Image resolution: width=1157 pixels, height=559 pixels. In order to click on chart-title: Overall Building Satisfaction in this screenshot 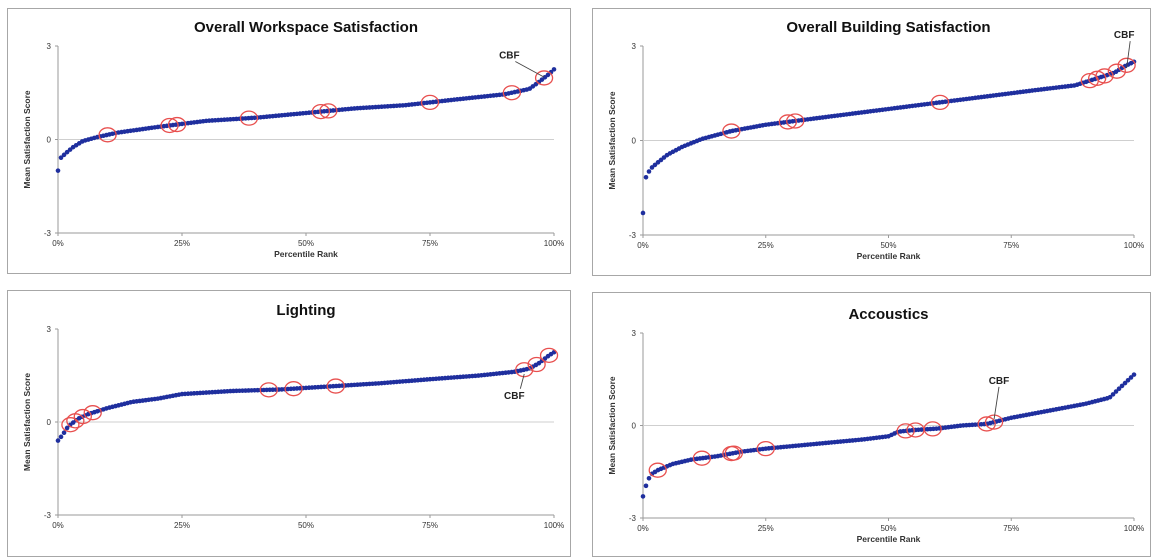, I will do `click(888, 27)`.